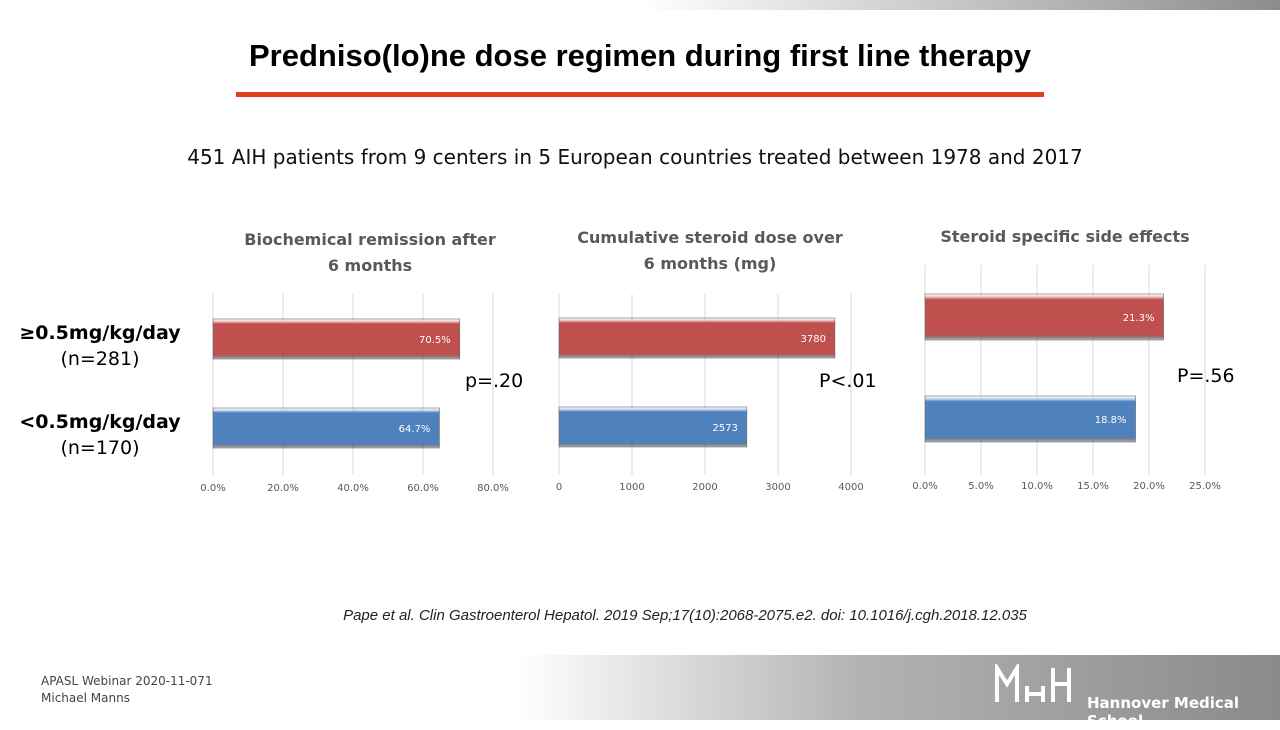  Describe the element at coordinates (127, 690) in the screenshot. I see `footer-info: APASL Webinar 2020-11-071 Michael Manns` at that location.